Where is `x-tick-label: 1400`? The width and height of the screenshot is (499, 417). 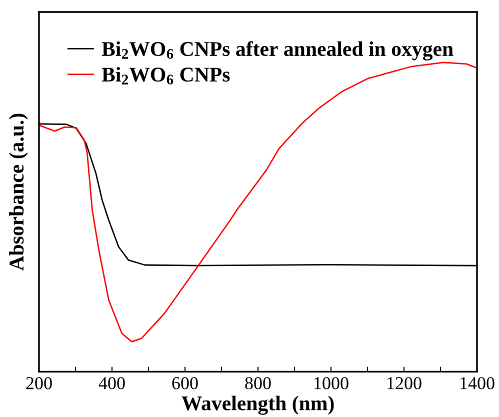 x-tick-label: 1400 is located at coordinates (477, 383).